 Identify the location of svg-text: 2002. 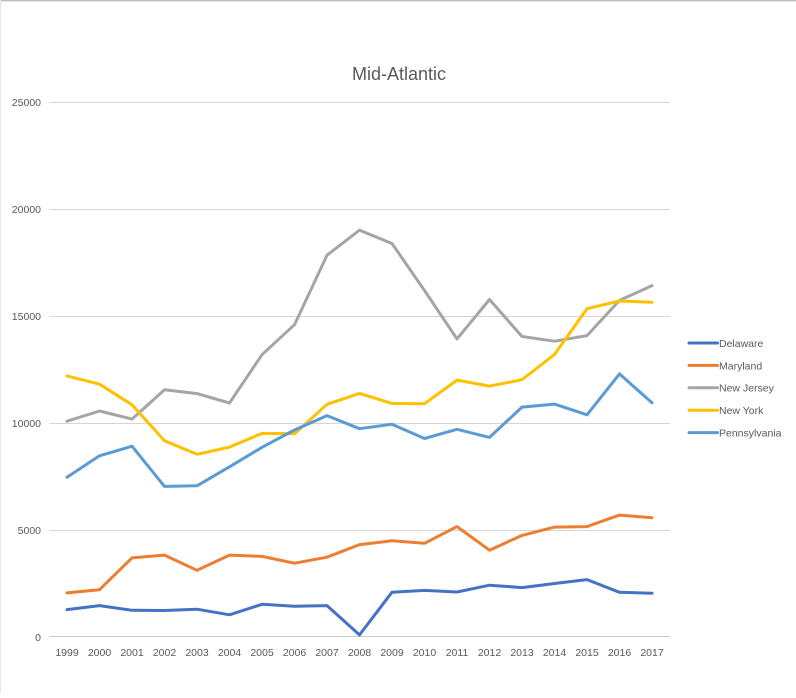
(165, 653).